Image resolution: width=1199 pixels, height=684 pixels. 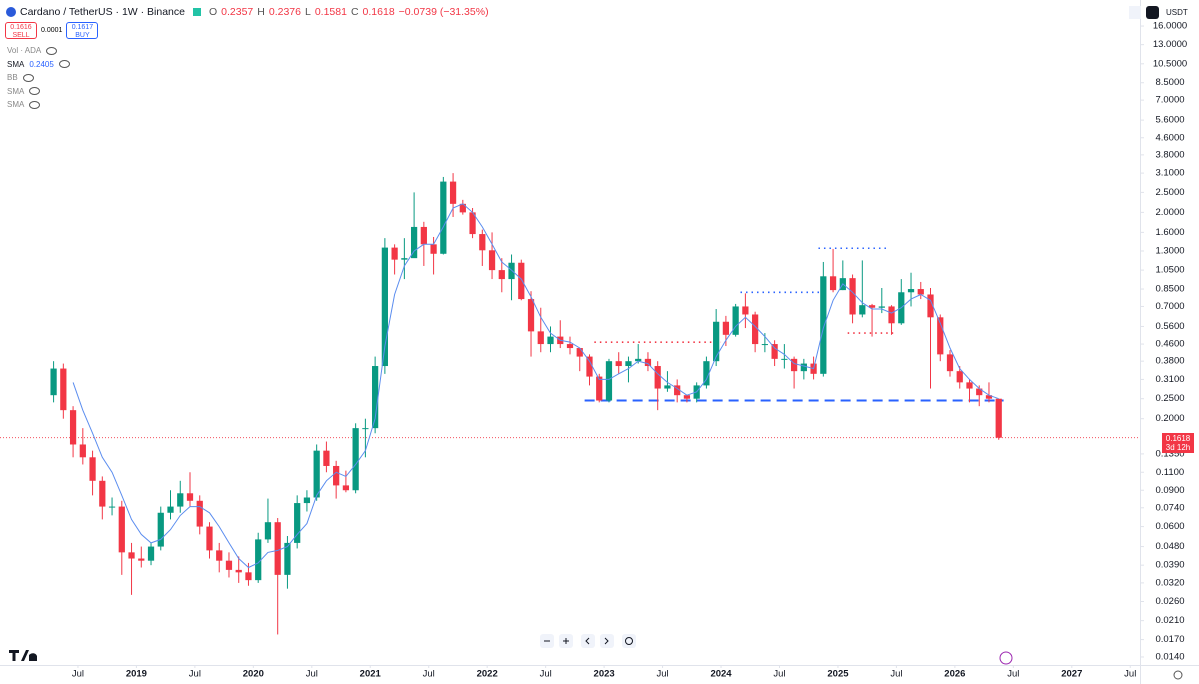 What do you see at coordinates (629, 641) in the screenshot?
I see `reset` at bounding box center [629, 641].